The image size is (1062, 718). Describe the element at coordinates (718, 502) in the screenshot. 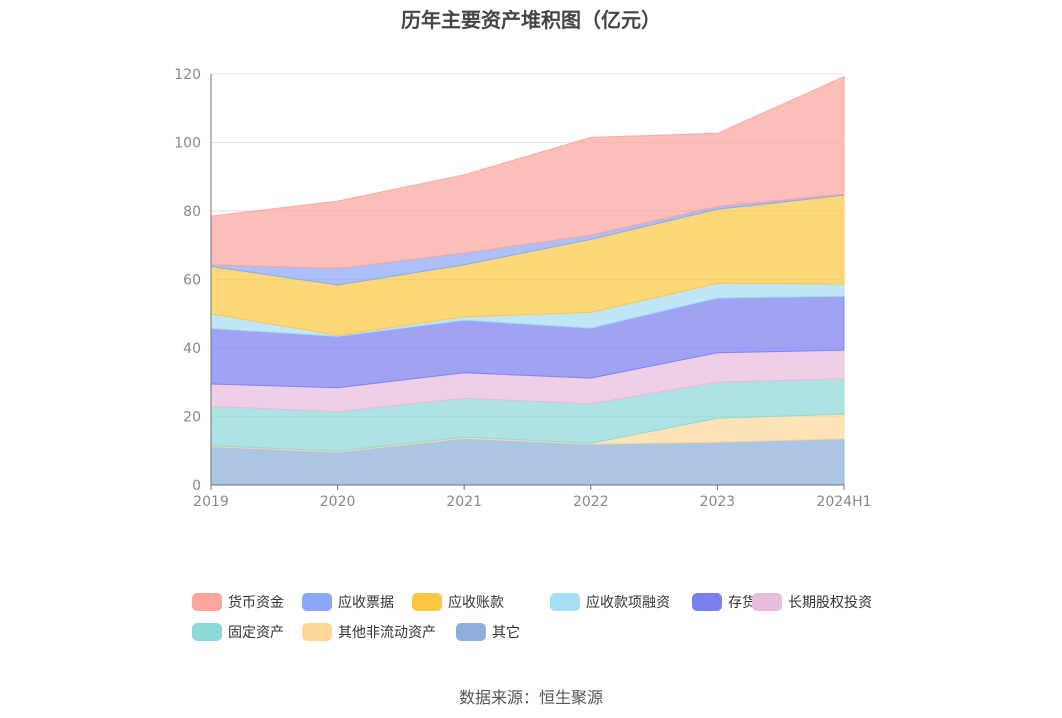

I see `x-tick-label: 2023` at that location.